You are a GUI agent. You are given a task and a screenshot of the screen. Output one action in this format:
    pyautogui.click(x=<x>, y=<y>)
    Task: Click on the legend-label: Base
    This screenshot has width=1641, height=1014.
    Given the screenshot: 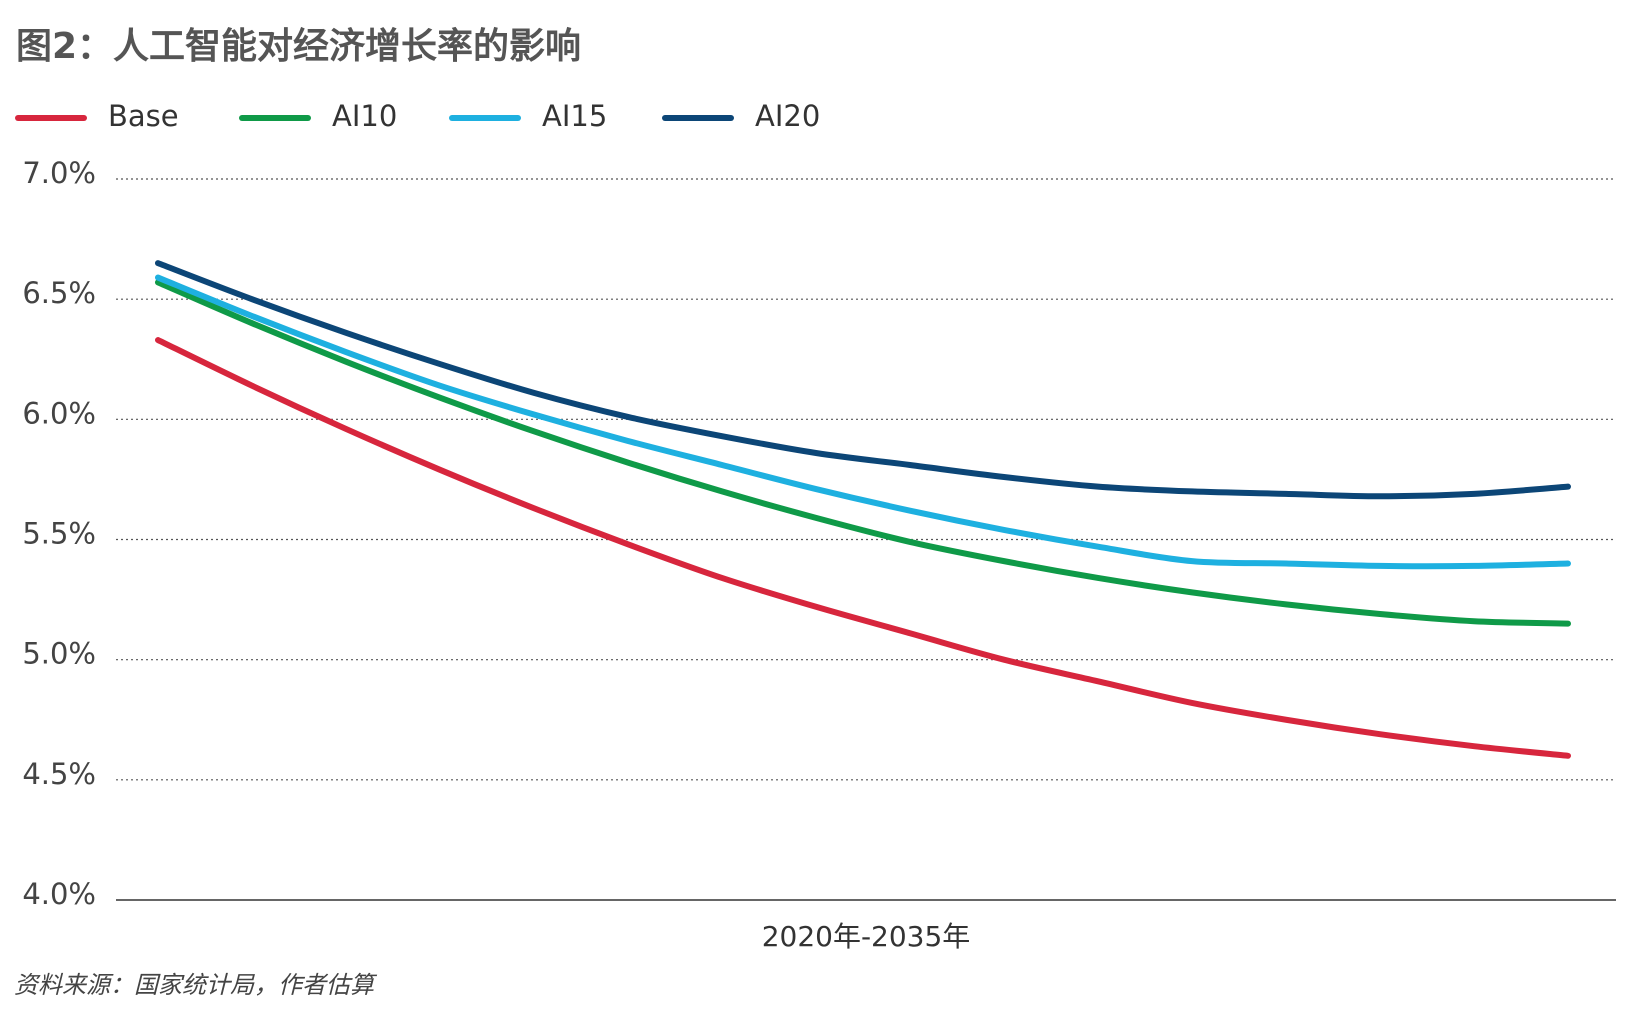 What is the action you would take?
    pyautogui.click(x=143, y=116)
    